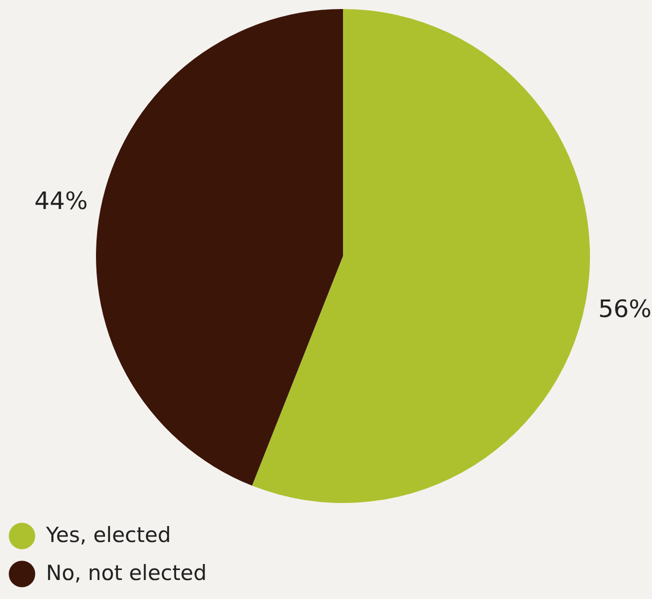 The image size is (652, 599). Describe the element at coordinates (126, 573) in the screenshot. I see `legend-label: No, not elected` at that location.